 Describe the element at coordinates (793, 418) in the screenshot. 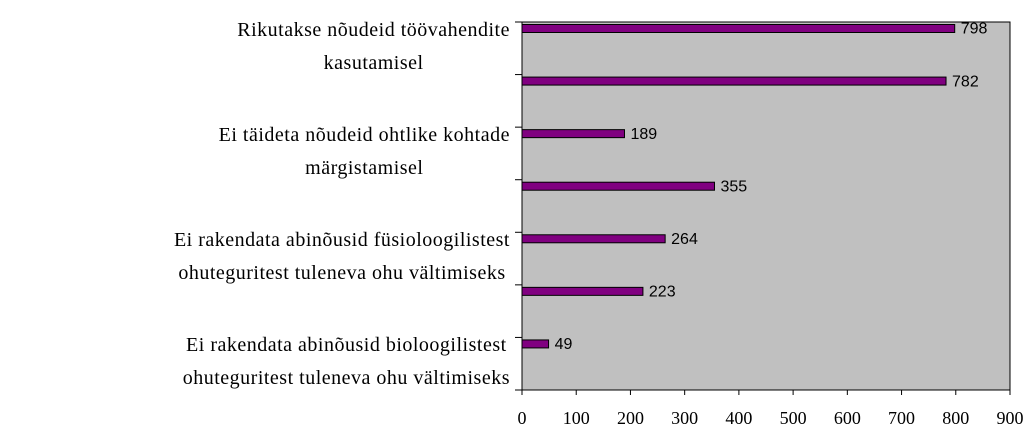

I see `x-tick-label: 500` at that location.